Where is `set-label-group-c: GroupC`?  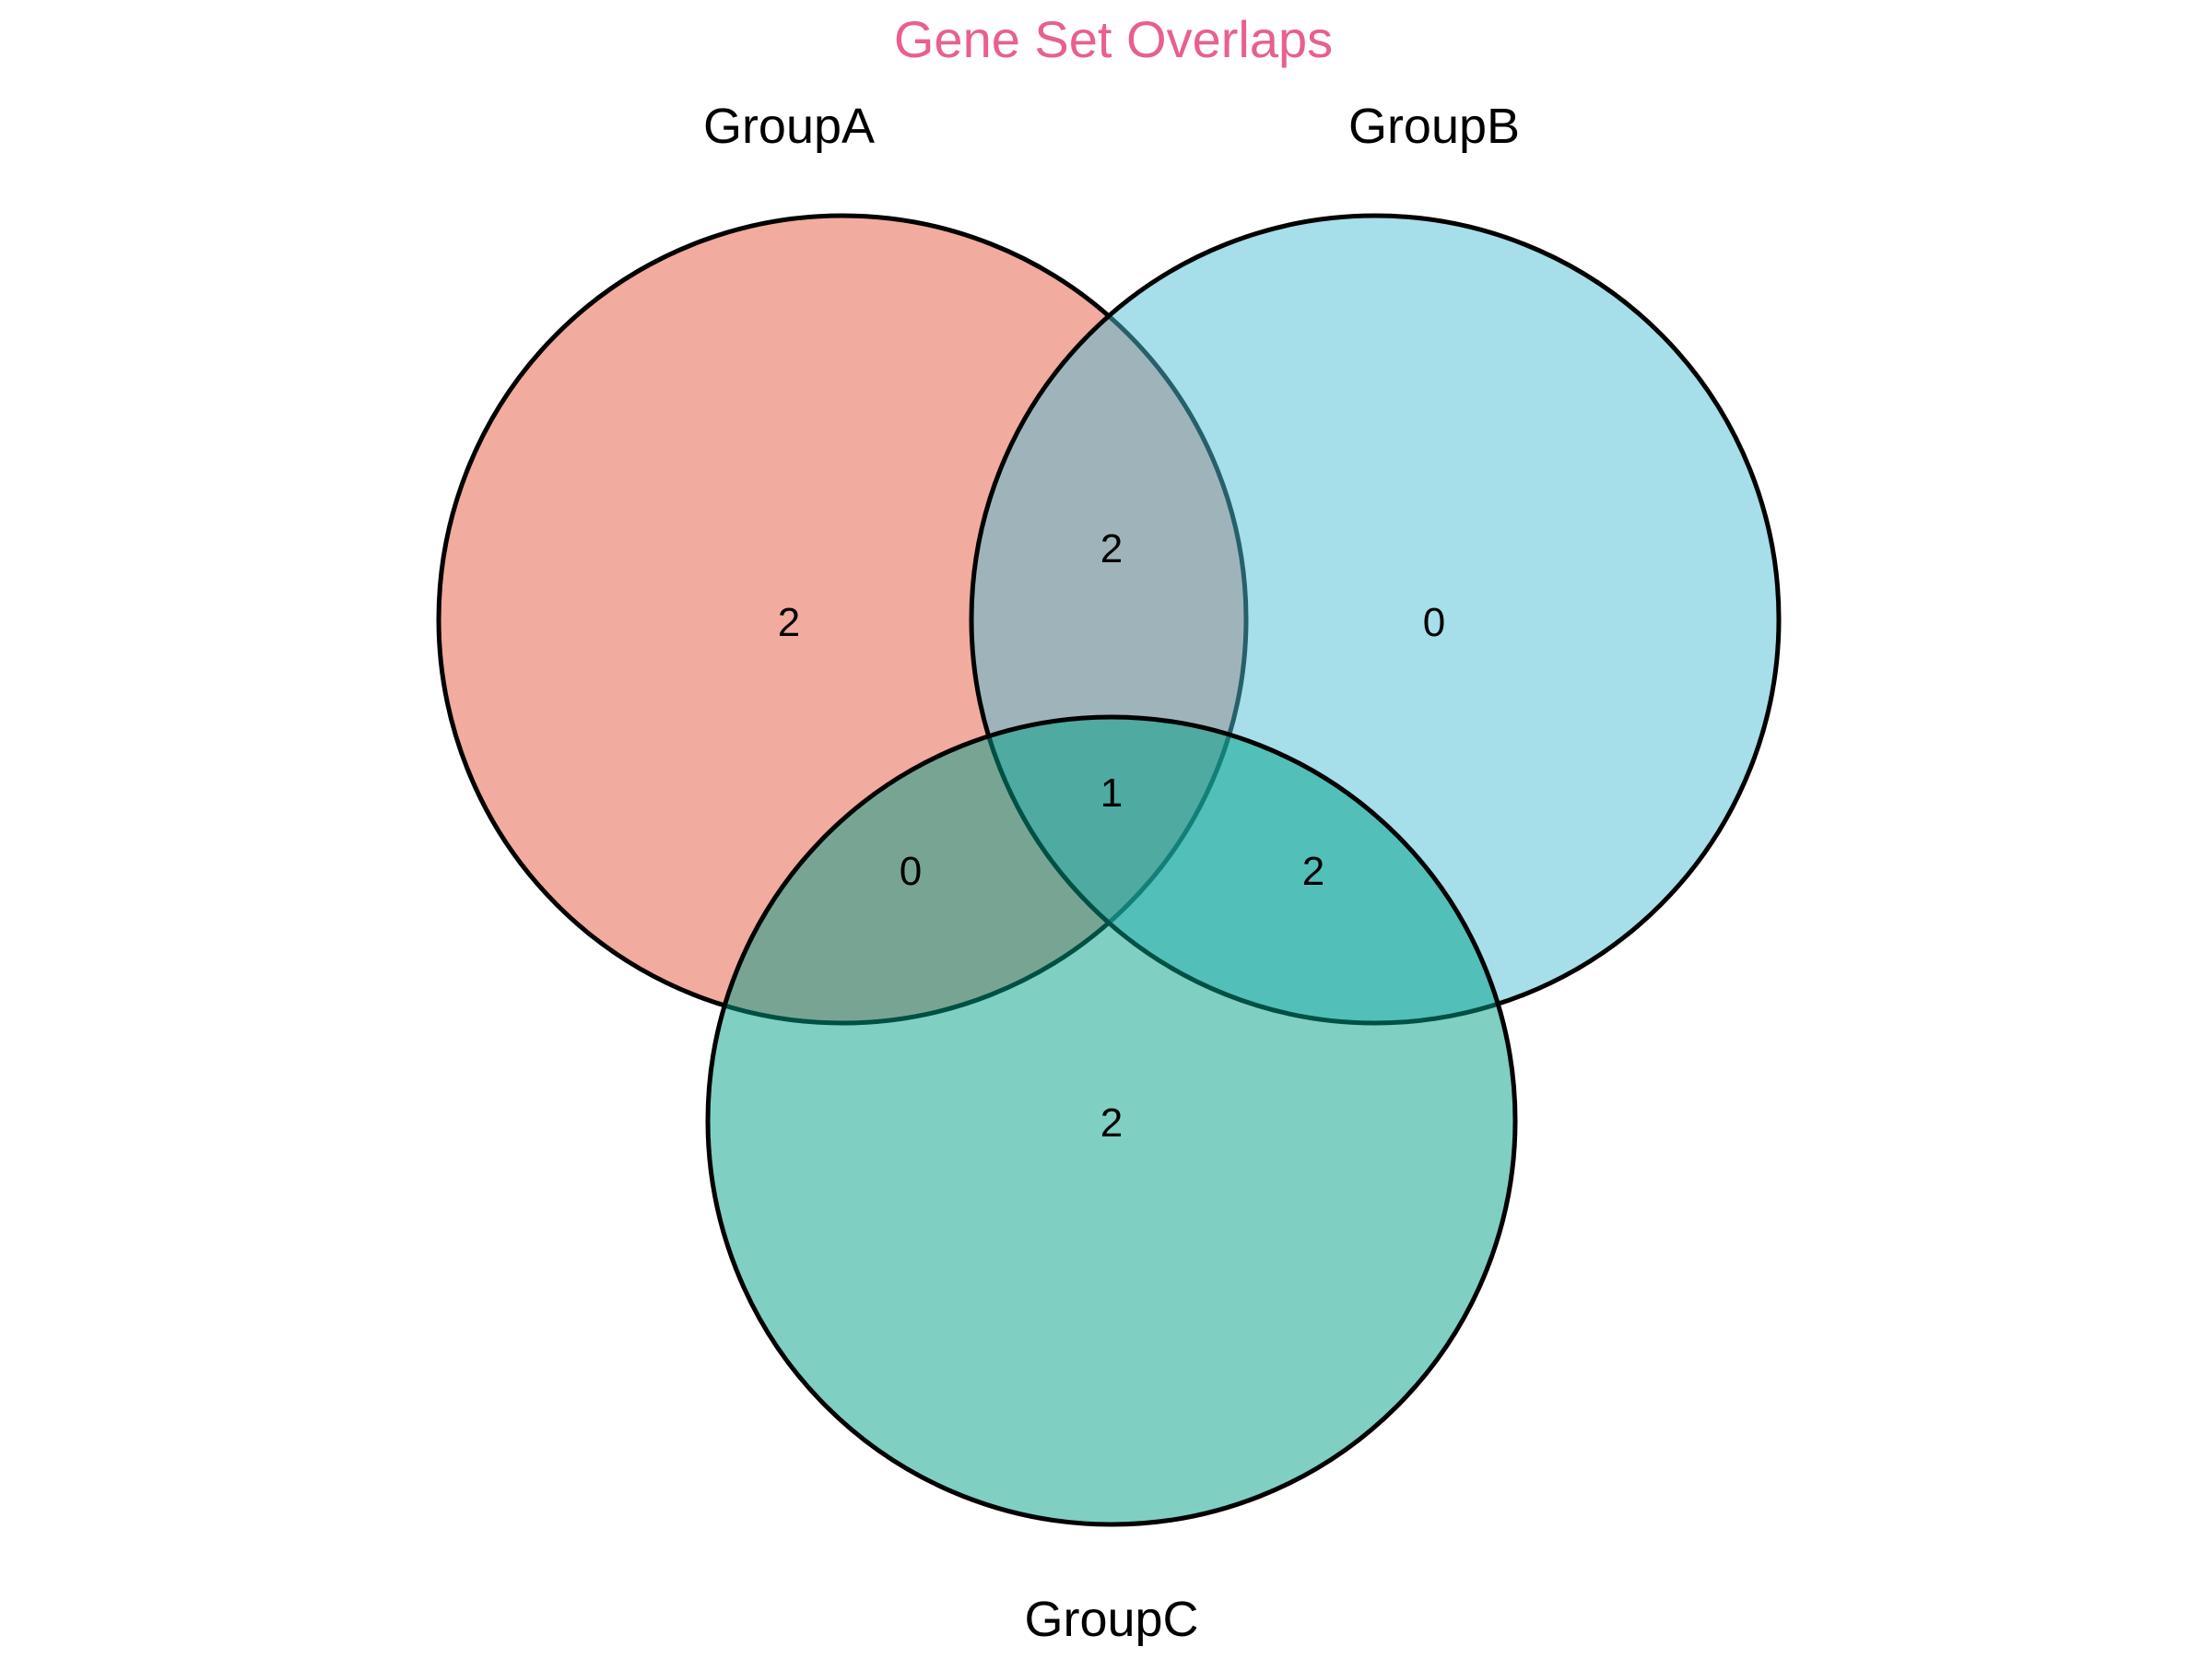 set-label-group-c: GroupC is located at coordinates (1111, 1619).